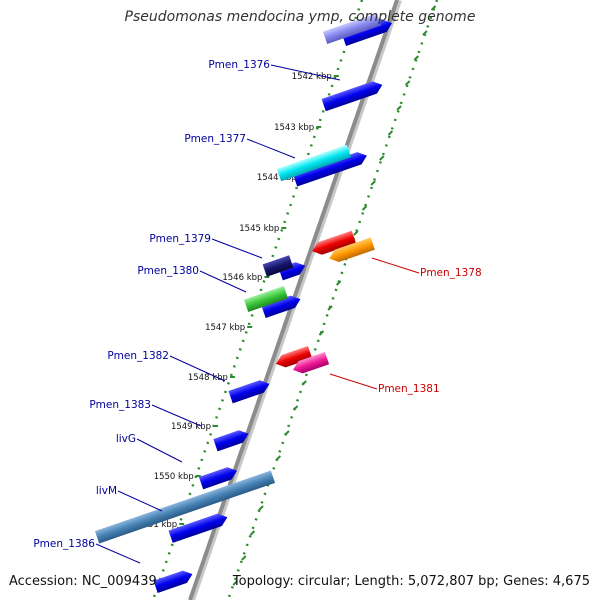 The height and width of the screenshot is (600, 600). Describe the element at coordinates (64, 544) in the screenshot. I see `gene-label: Pmen_1386` at that location.